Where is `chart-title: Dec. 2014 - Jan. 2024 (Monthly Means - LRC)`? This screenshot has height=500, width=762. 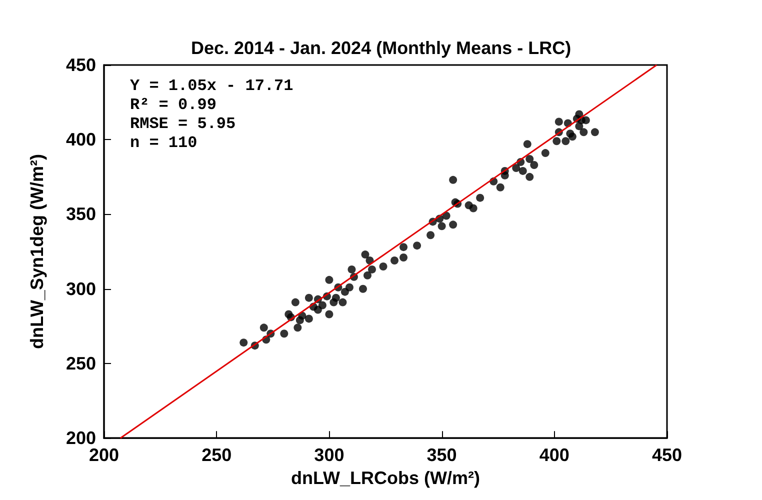 chart-title: Dec. 2014 - Jan. 2024 (Monthly Means - LRC) is located at coordinates (381, 48).